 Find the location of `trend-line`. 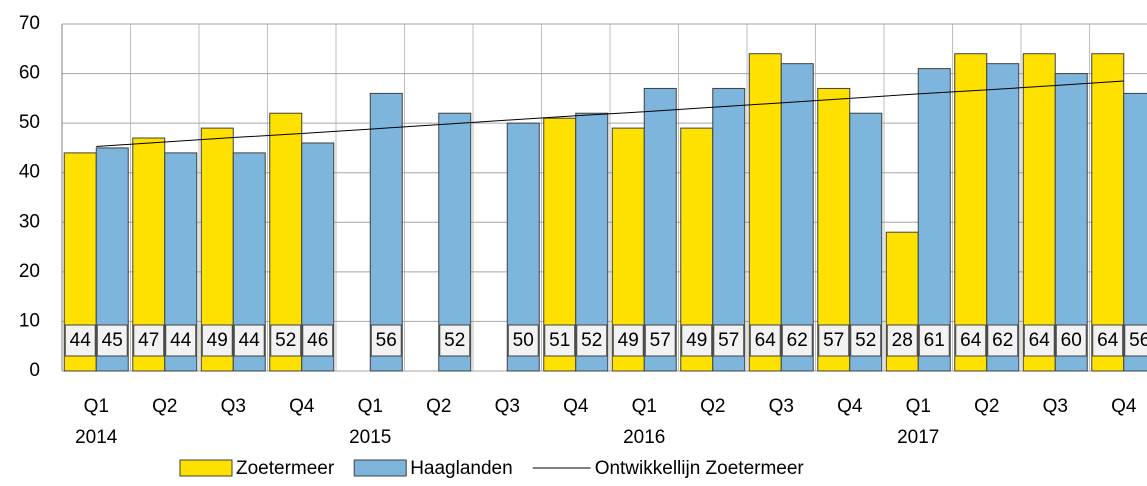

trend-line is located at coordinates (610, 113).